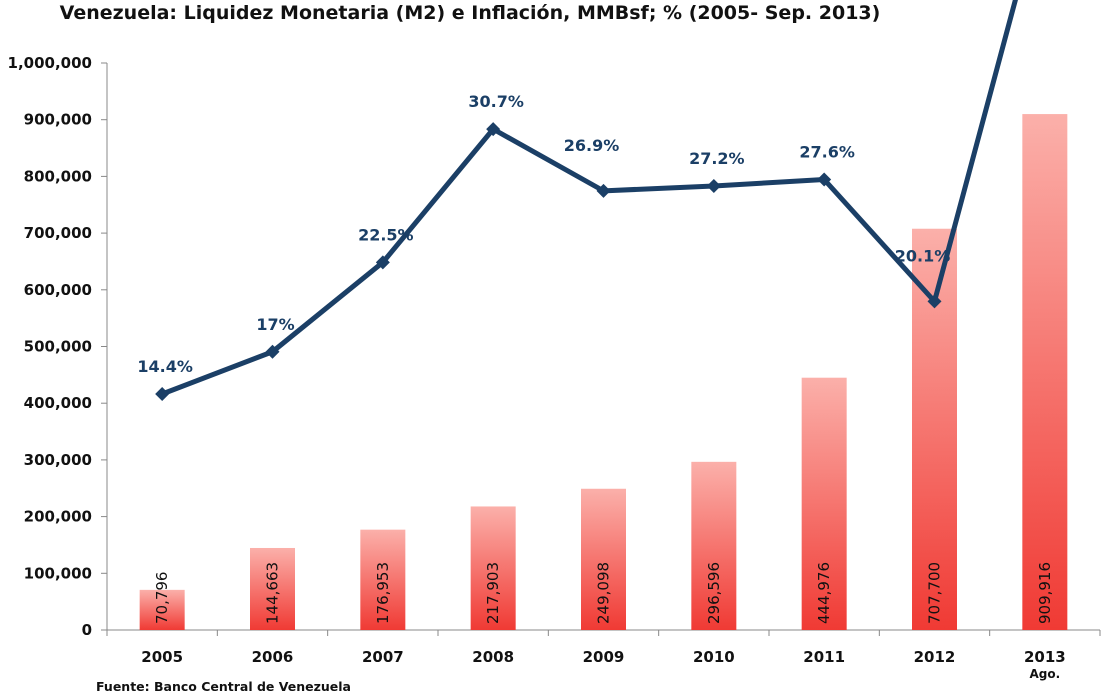 The image size is (1110, 699). Describe the element at coordinates (273, 657) in the screenshot. I see `x-tick-label: 2006` at that location.